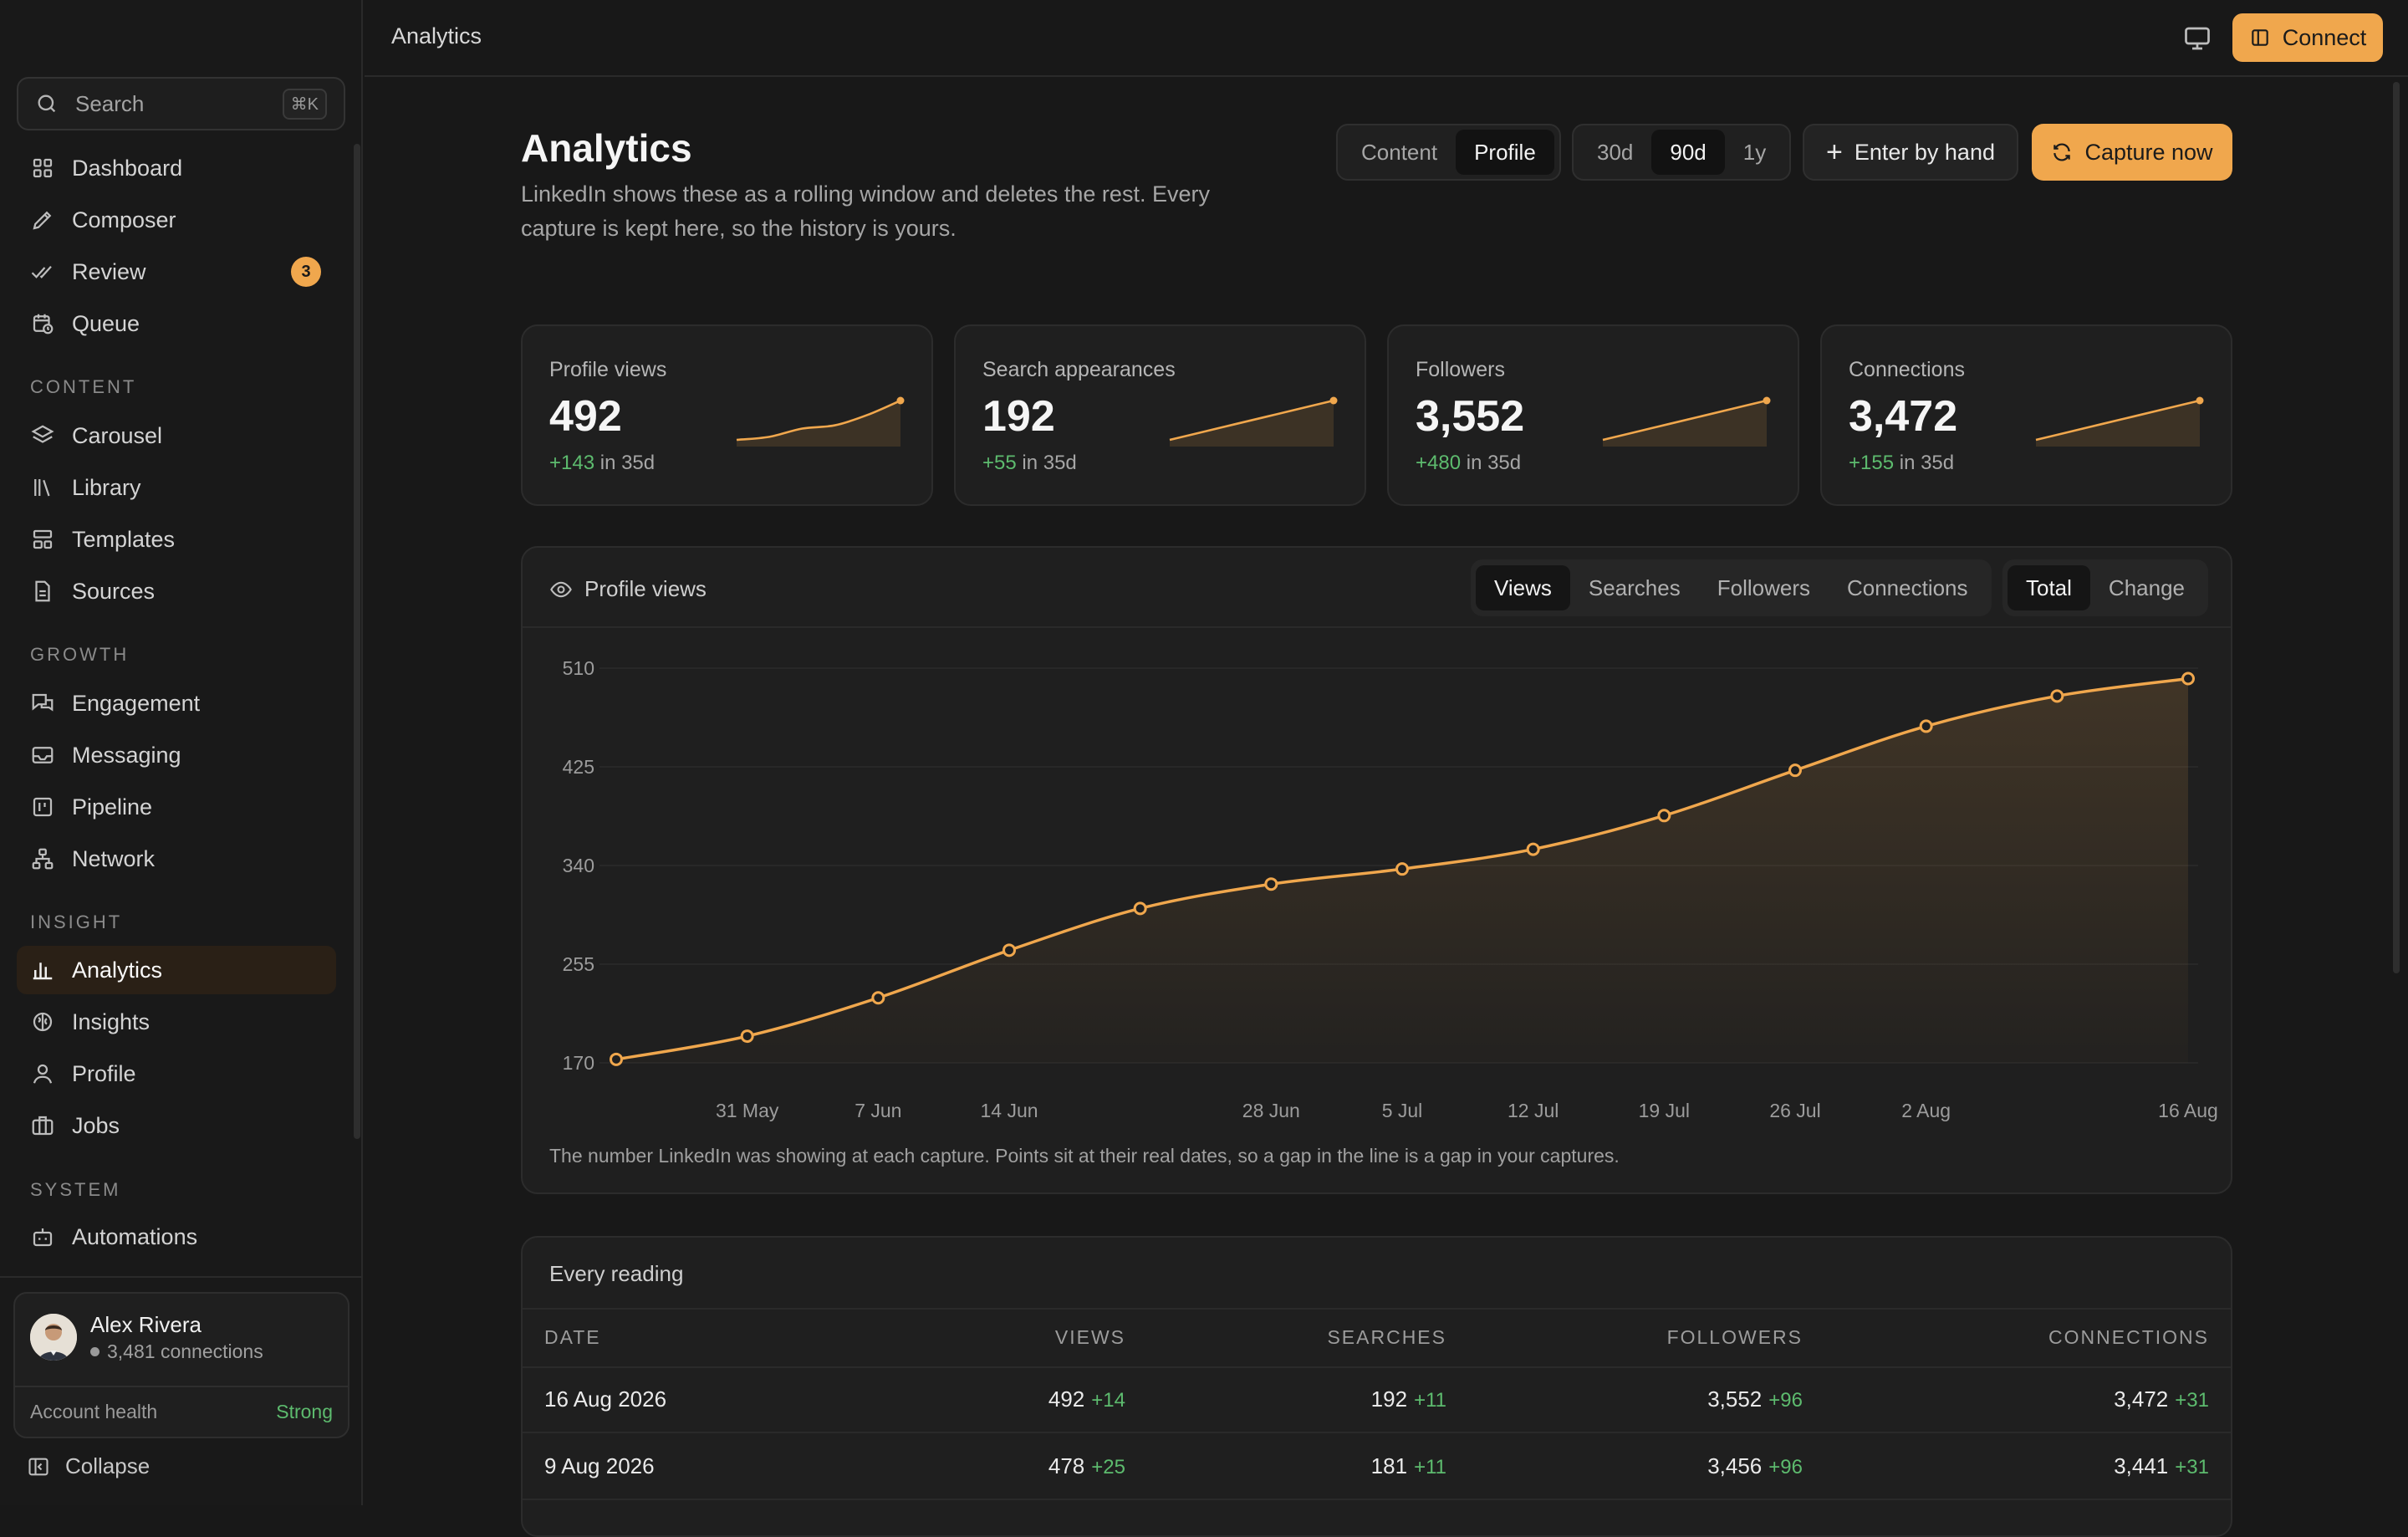  What do you see at coordinates (578, 1063) in the screenshot?
I see `y-tick-label: 170` at bounding box center [578, 1063].